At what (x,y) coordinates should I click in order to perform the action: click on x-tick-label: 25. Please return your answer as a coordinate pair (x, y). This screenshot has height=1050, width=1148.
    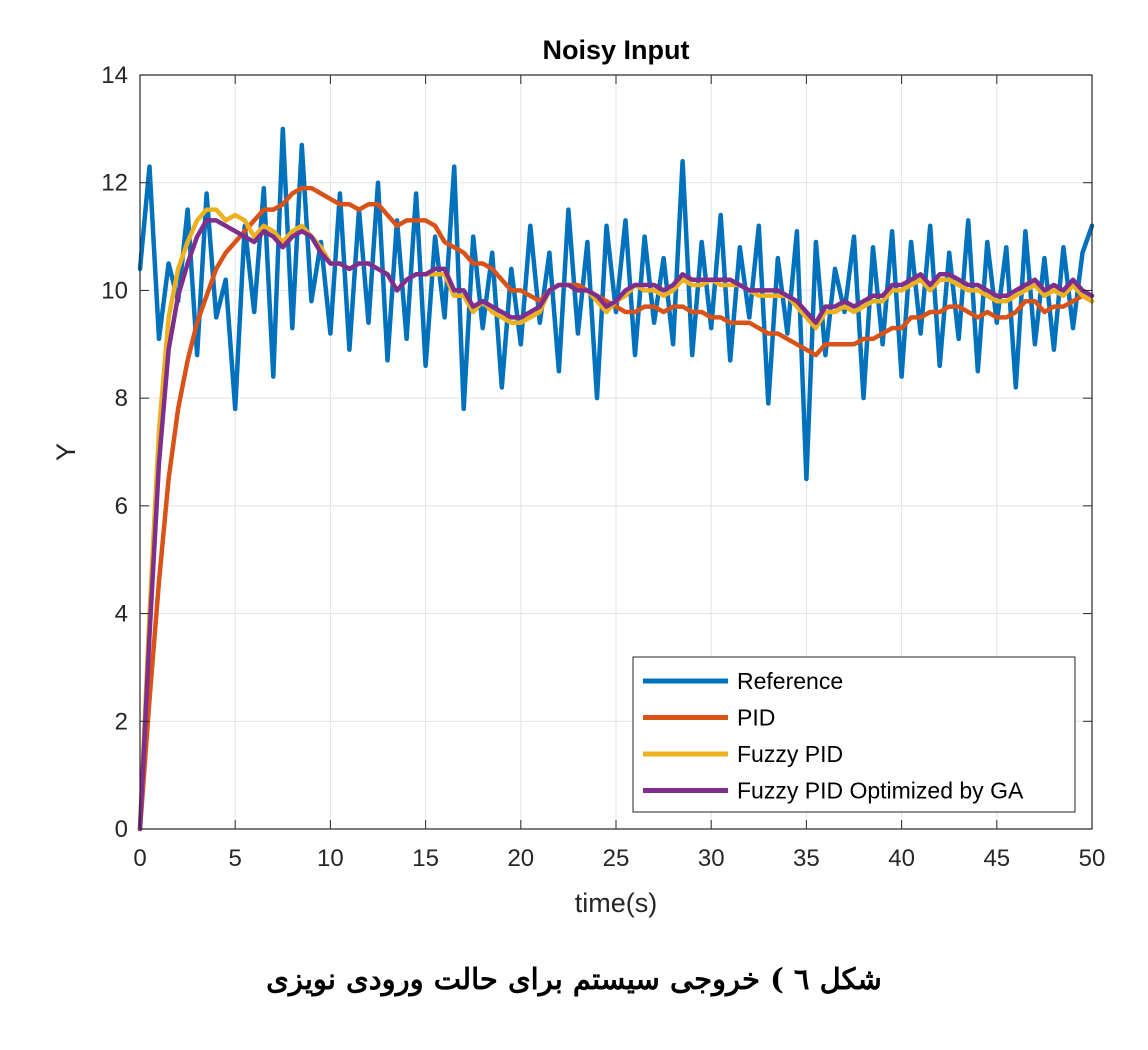
    Looking at the image, I should click on (616, 858).